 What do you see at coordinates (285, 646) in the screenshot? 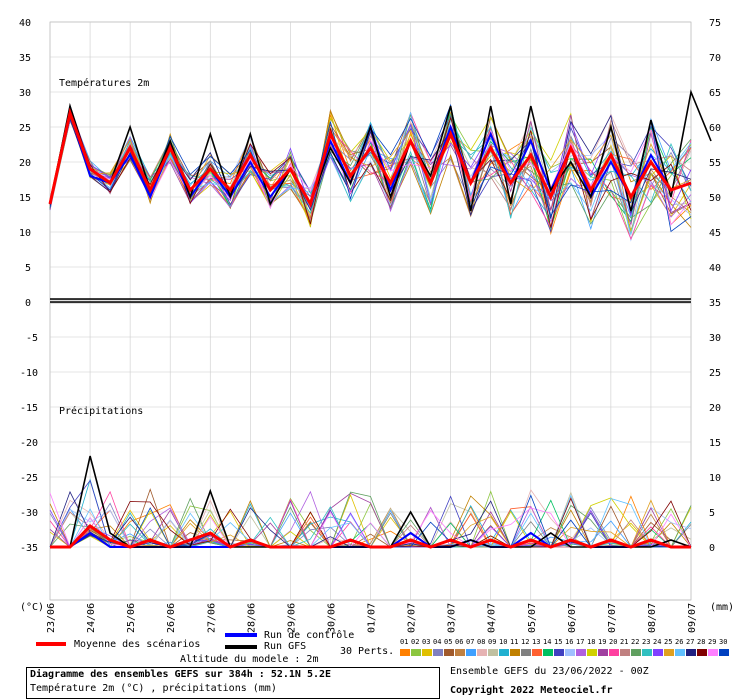
I see `legend-gfs-label: Run GFS` at bounding box center [285, 646].